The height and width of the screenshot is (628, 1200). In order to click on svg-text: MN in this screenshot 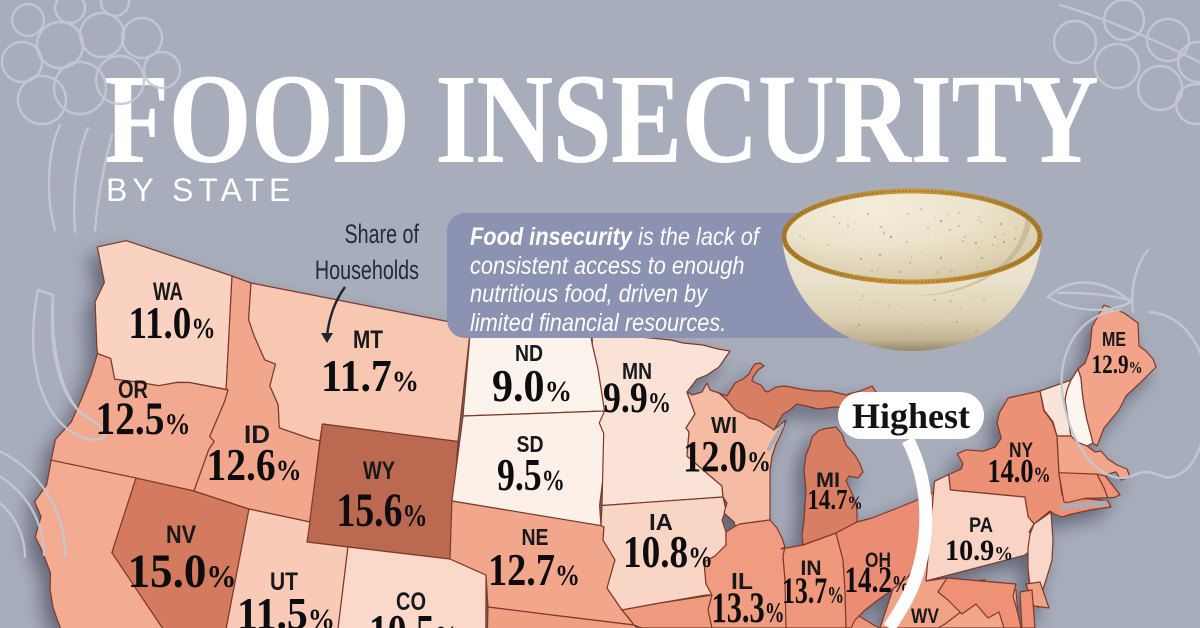, I will do `click(637, 371)`.